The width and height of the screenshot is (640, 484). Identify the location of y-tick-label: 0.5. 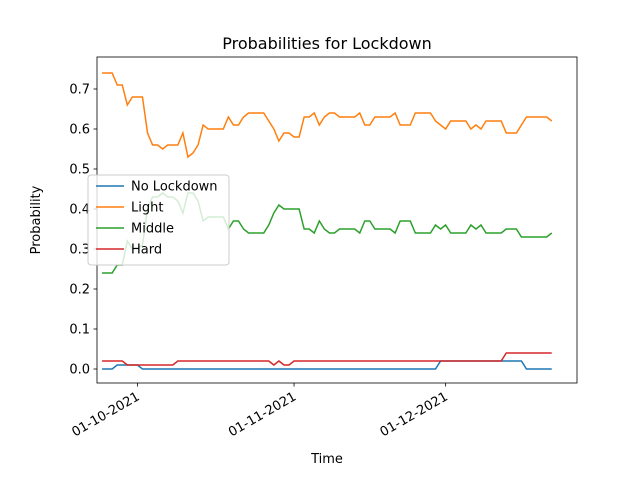
(79, 170).